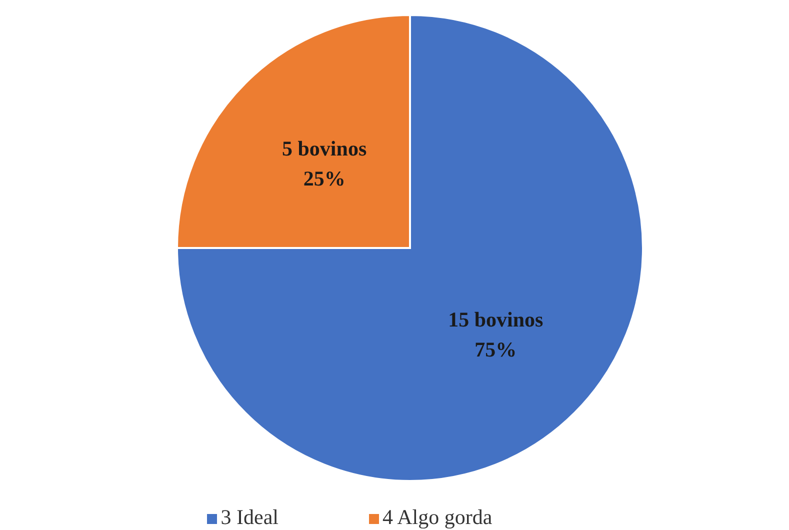 The height and width of the screenshot is (530, 789). Describe the element at coordinates (324, 163) in the screenshot. I see `data-label: 5 bovinos 25%` at that location.